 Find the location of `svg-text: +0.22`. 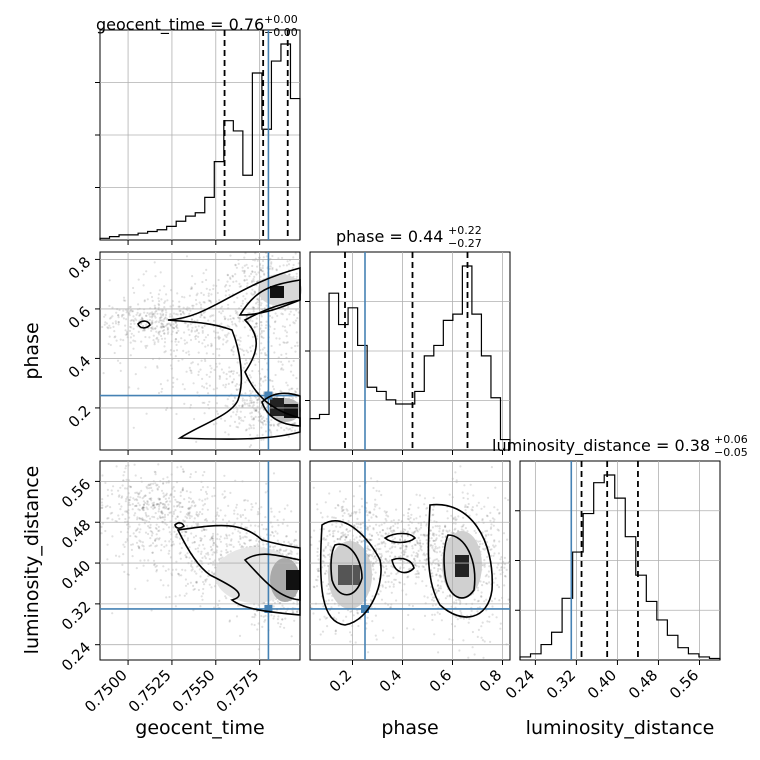

svg-text: +0.22 is located at coordinates (465, 230).